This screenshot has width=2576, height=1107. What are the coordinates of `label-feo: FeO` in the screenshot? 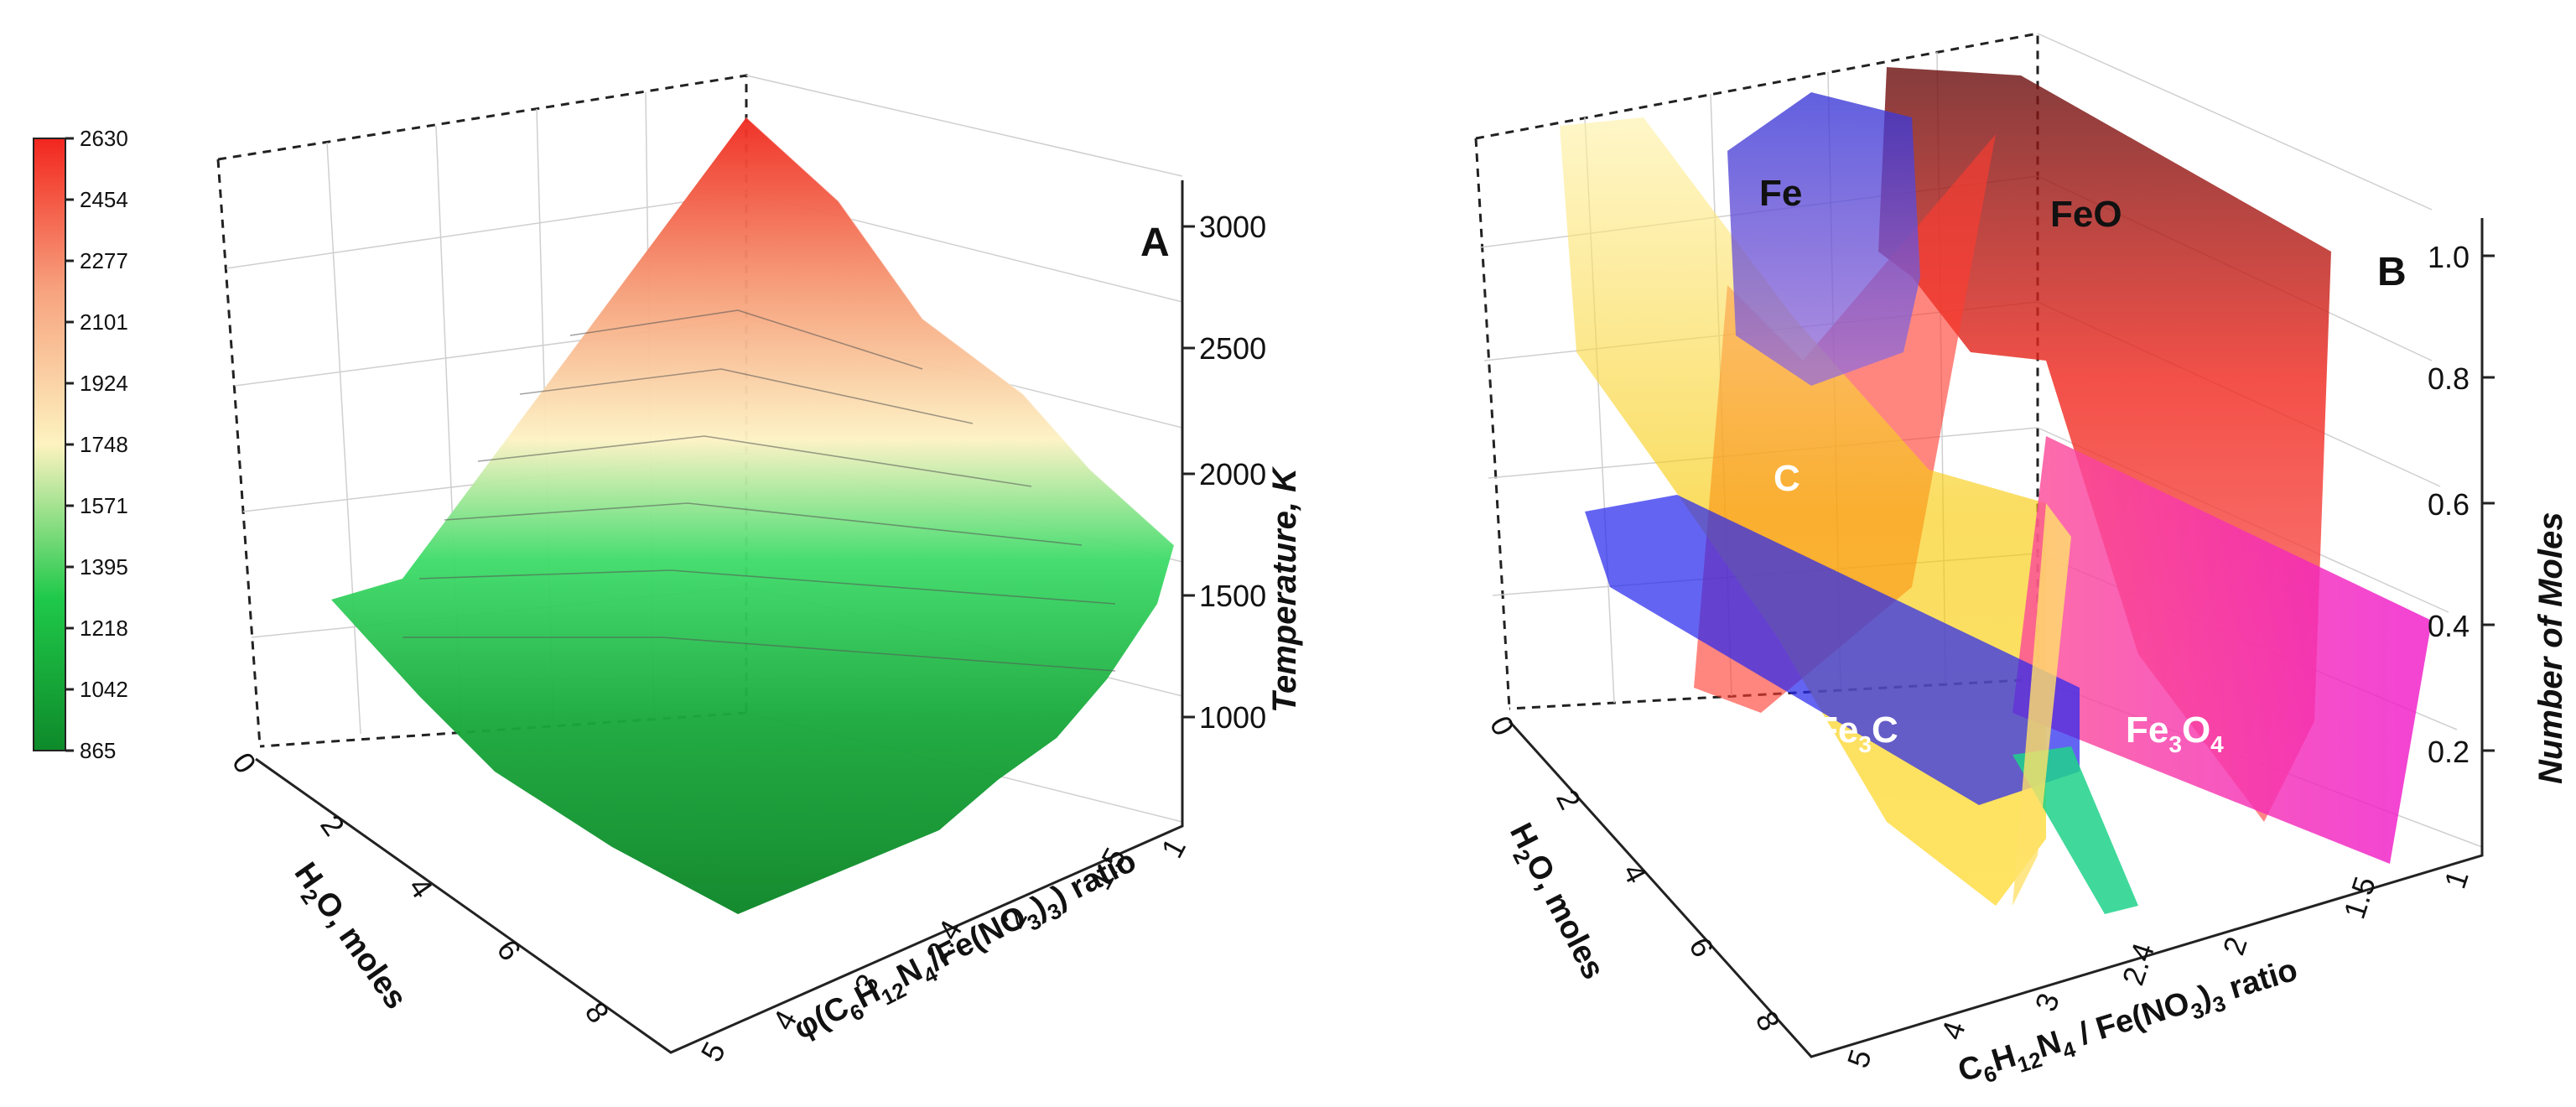 It's located at (2086, 214).